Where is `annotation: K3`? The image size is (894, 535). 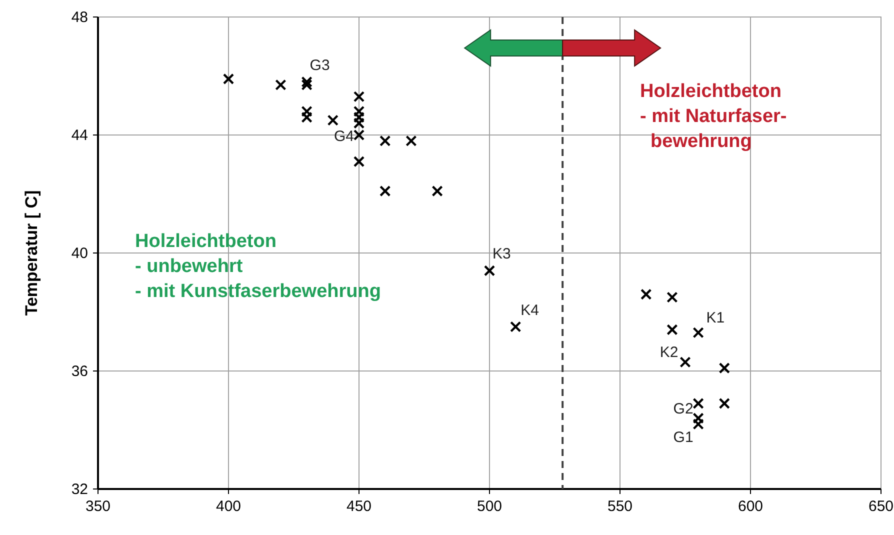 annotation: K3 is located at coordinates (501, 254).